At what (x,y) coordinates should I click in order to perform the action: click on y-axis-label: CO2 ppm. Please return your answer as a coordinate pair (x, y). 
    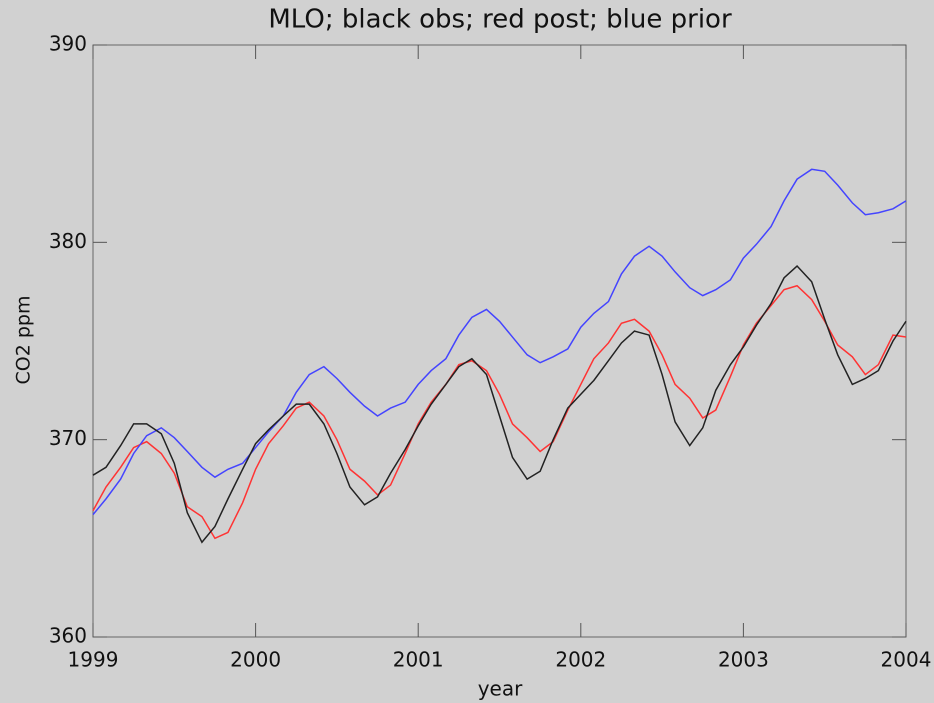
    Looking at the image, I should click on (24, 340).